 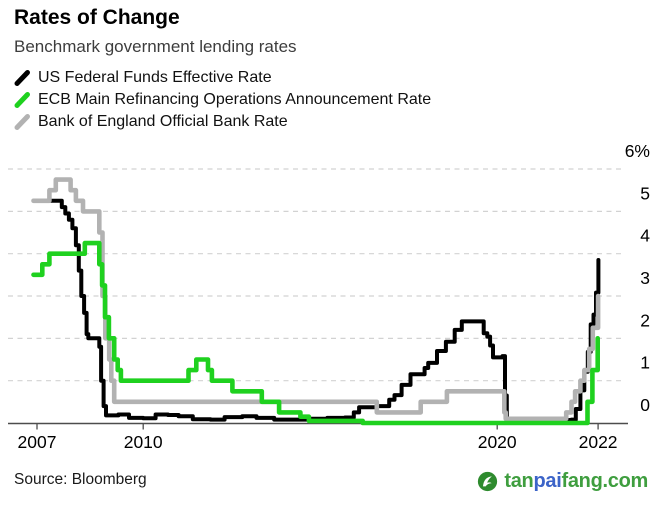 What do you see at coordinates (645, 405) in the screenshot?
I see `y-axis-label: 0` at bounding box center [645, 405].